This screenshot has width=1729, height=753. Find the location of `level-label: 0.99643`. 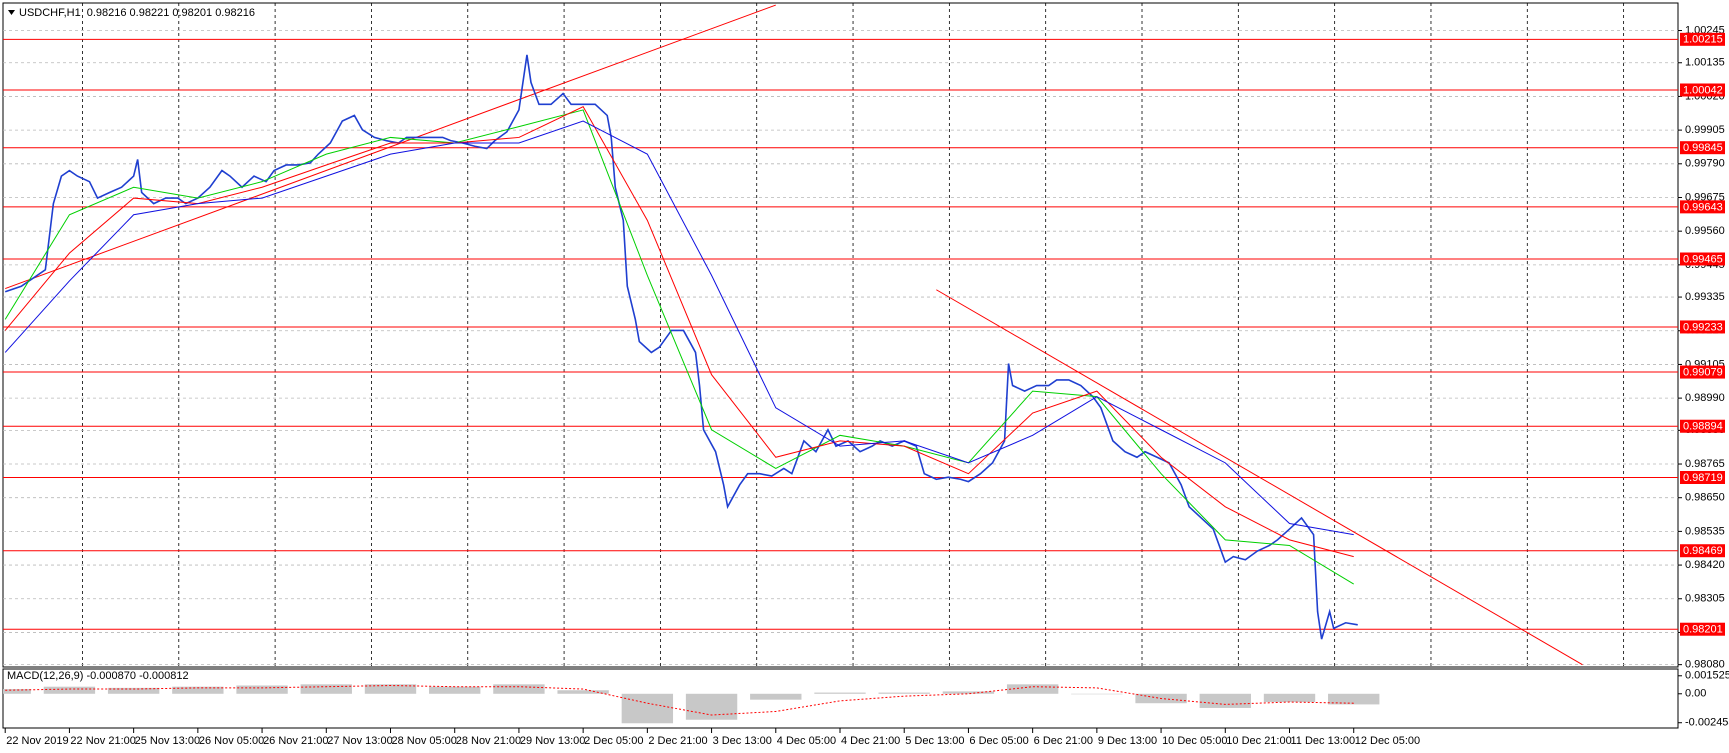

level-label: 0.99643 is located at coordinates (1703, 207).